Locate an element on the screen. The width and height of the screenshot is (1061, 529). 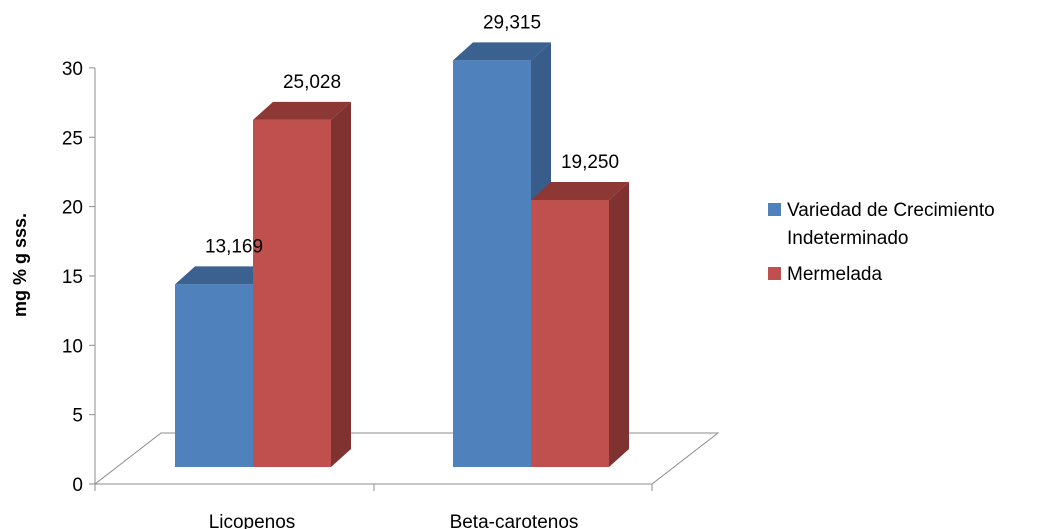
y-tick-label: 30 is located at coordinates (72, 69).